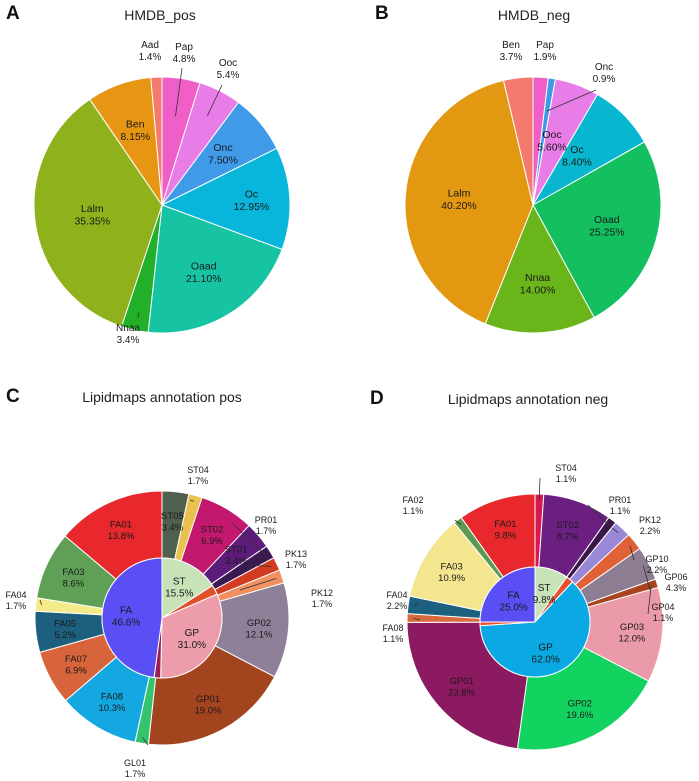  What do you see at coordinates (259, 629) in the screenshot?
I see `donut-c-label-gp02: GP02 12.1%` at bounding box center [259, 629].